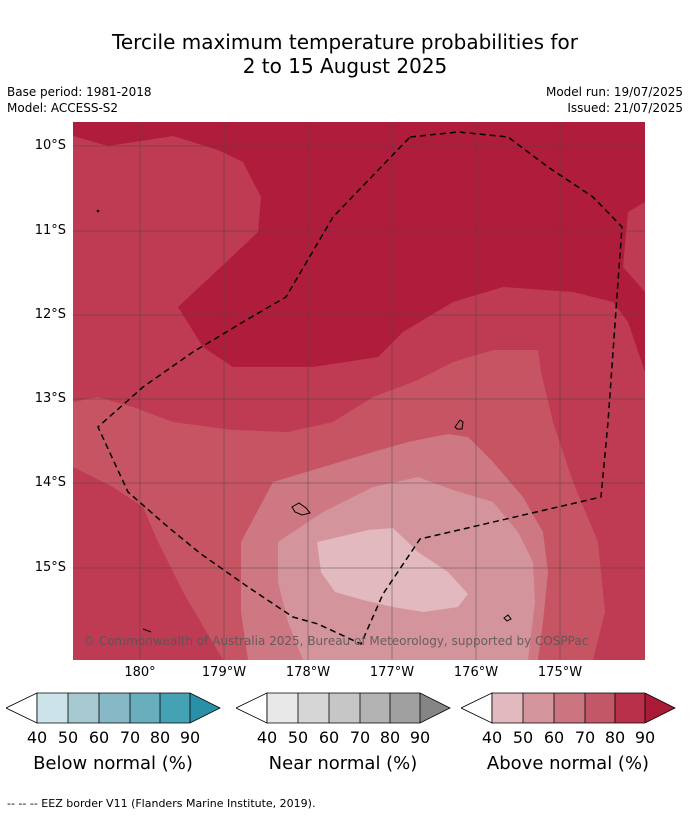 The height and width of the screenshot is (816, 690). Describe the element at coordinates (50, 482) in the screenshot. I see `lat-label: 14°S` at that location.